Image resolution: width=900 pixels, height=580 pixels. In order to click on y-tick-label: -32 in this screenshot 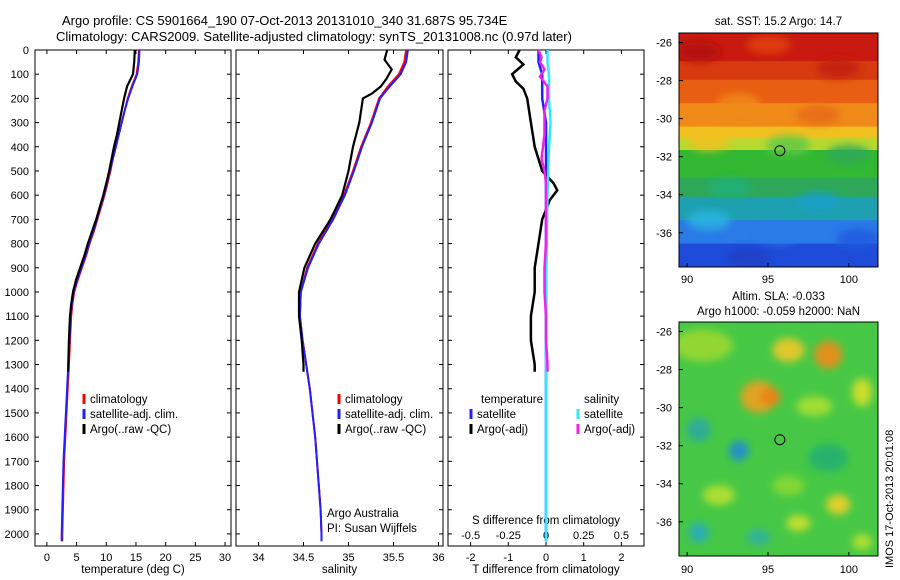, I will do `click(664, 447)`.